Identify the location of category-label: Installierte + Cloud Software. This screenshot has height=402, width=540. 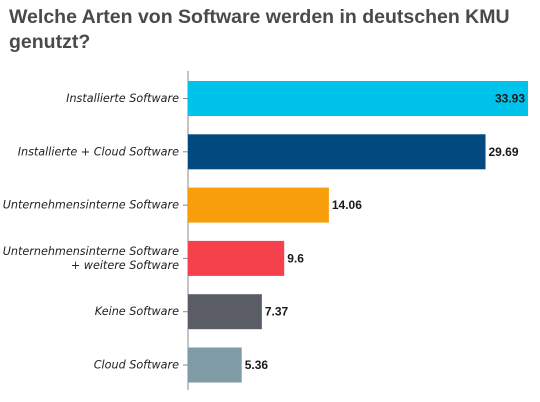
(98, 151).